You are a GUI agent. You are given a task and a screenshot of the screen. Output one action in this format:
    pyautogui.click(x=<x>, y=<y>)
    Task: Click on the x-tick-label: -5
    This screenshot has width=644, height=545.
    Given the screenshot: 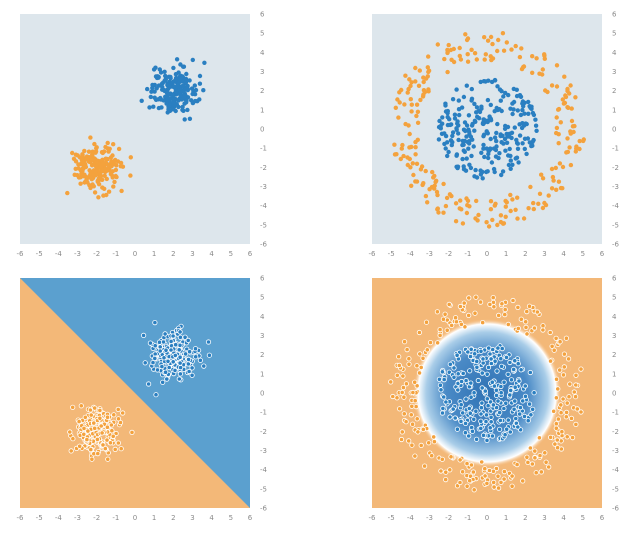 What is the action you would take?
    pyautogui.click(x=391, y=254)
    